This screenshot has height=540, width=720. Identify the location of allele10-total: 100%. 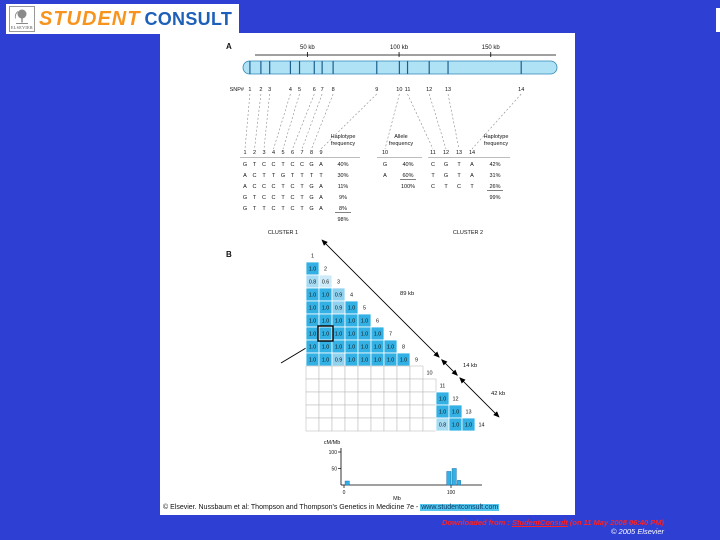
(408, 187).